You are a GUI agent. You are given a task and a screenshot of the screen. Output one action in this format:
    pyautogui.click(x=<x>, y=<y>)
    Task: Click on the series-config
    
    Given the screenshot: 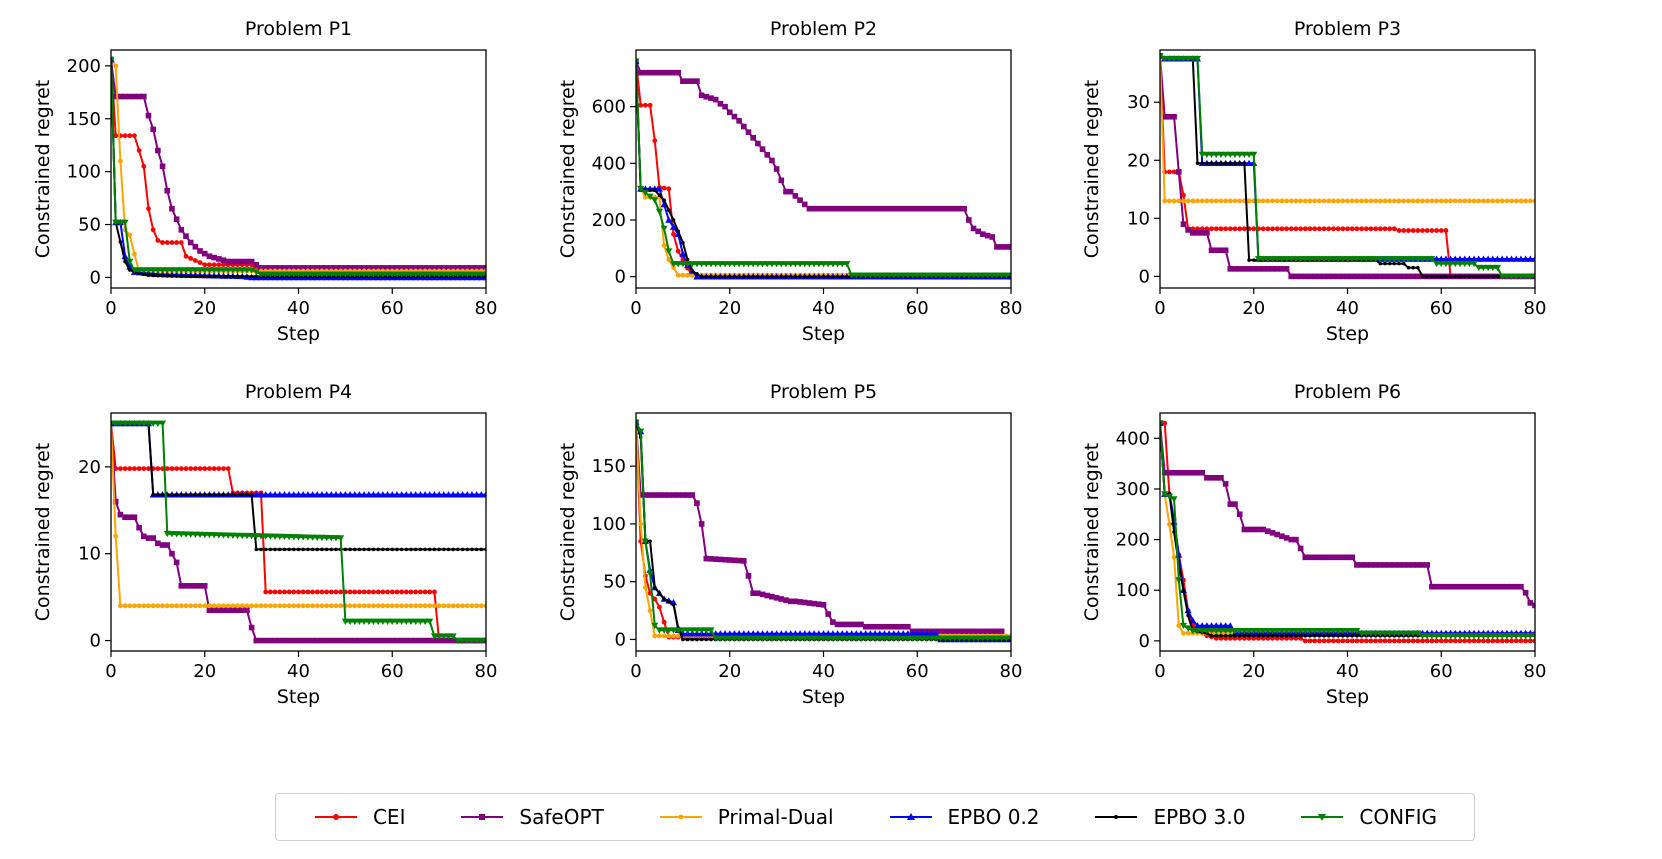 What is the action you would take?
    pyautogui.click(x=298, y=167)
    